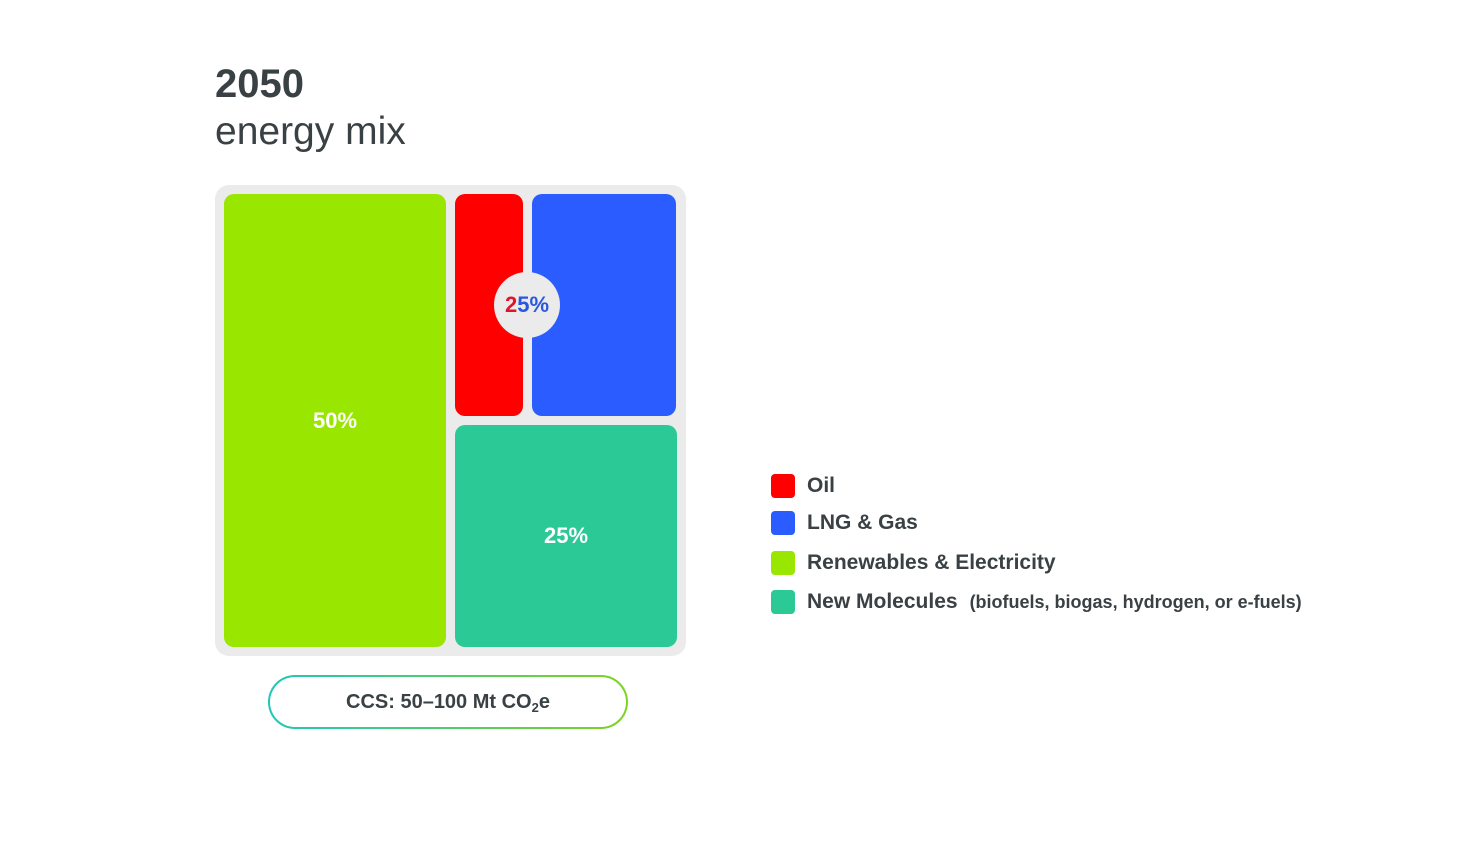 Image resolution: width=1483 pixels, height=866 pixels. Describe the element at coordinates (783, 486) in the screenshot. I see `legend-swatch-oil` at that location.